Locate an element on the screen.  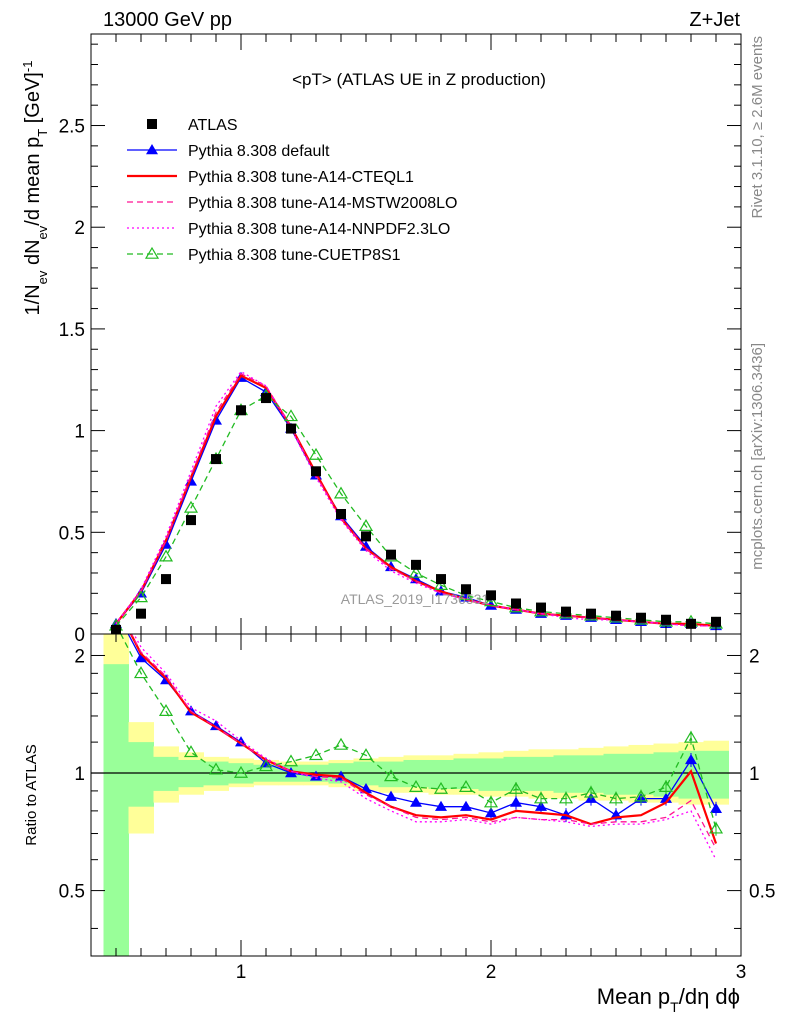
legend-label: Pythia 8.308 tune-A14-MSTW2008LO is located at coordinates (322, 203).